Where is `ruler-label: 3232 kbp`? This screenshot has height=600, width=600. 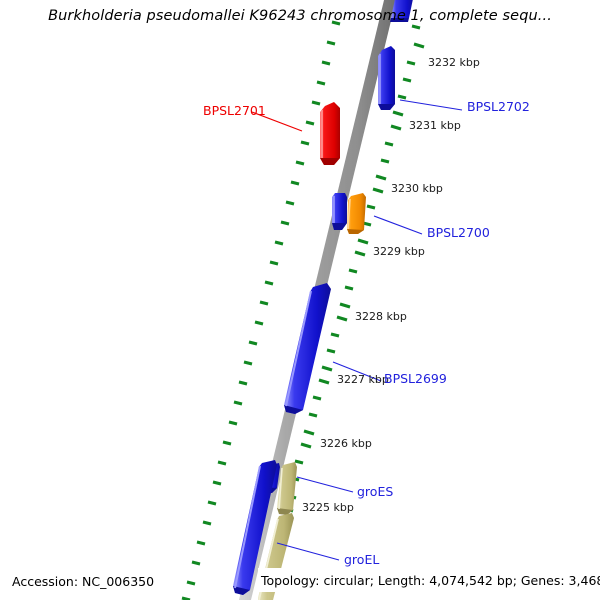 ruler-label: 3232 kbp is located at coordinates (454, 62).